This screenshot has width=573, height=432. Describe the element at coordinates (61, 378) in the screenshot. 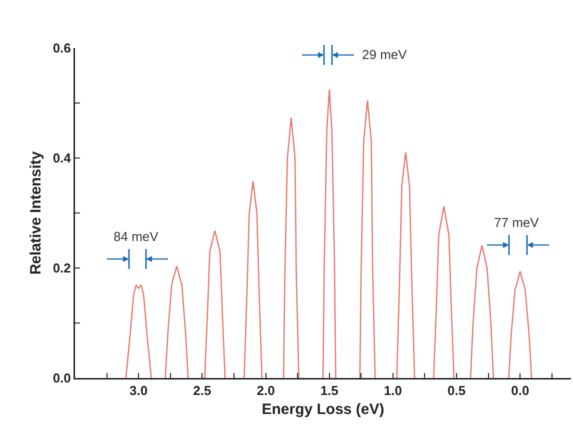

I see `y-tick-label: 0.0` at that location.